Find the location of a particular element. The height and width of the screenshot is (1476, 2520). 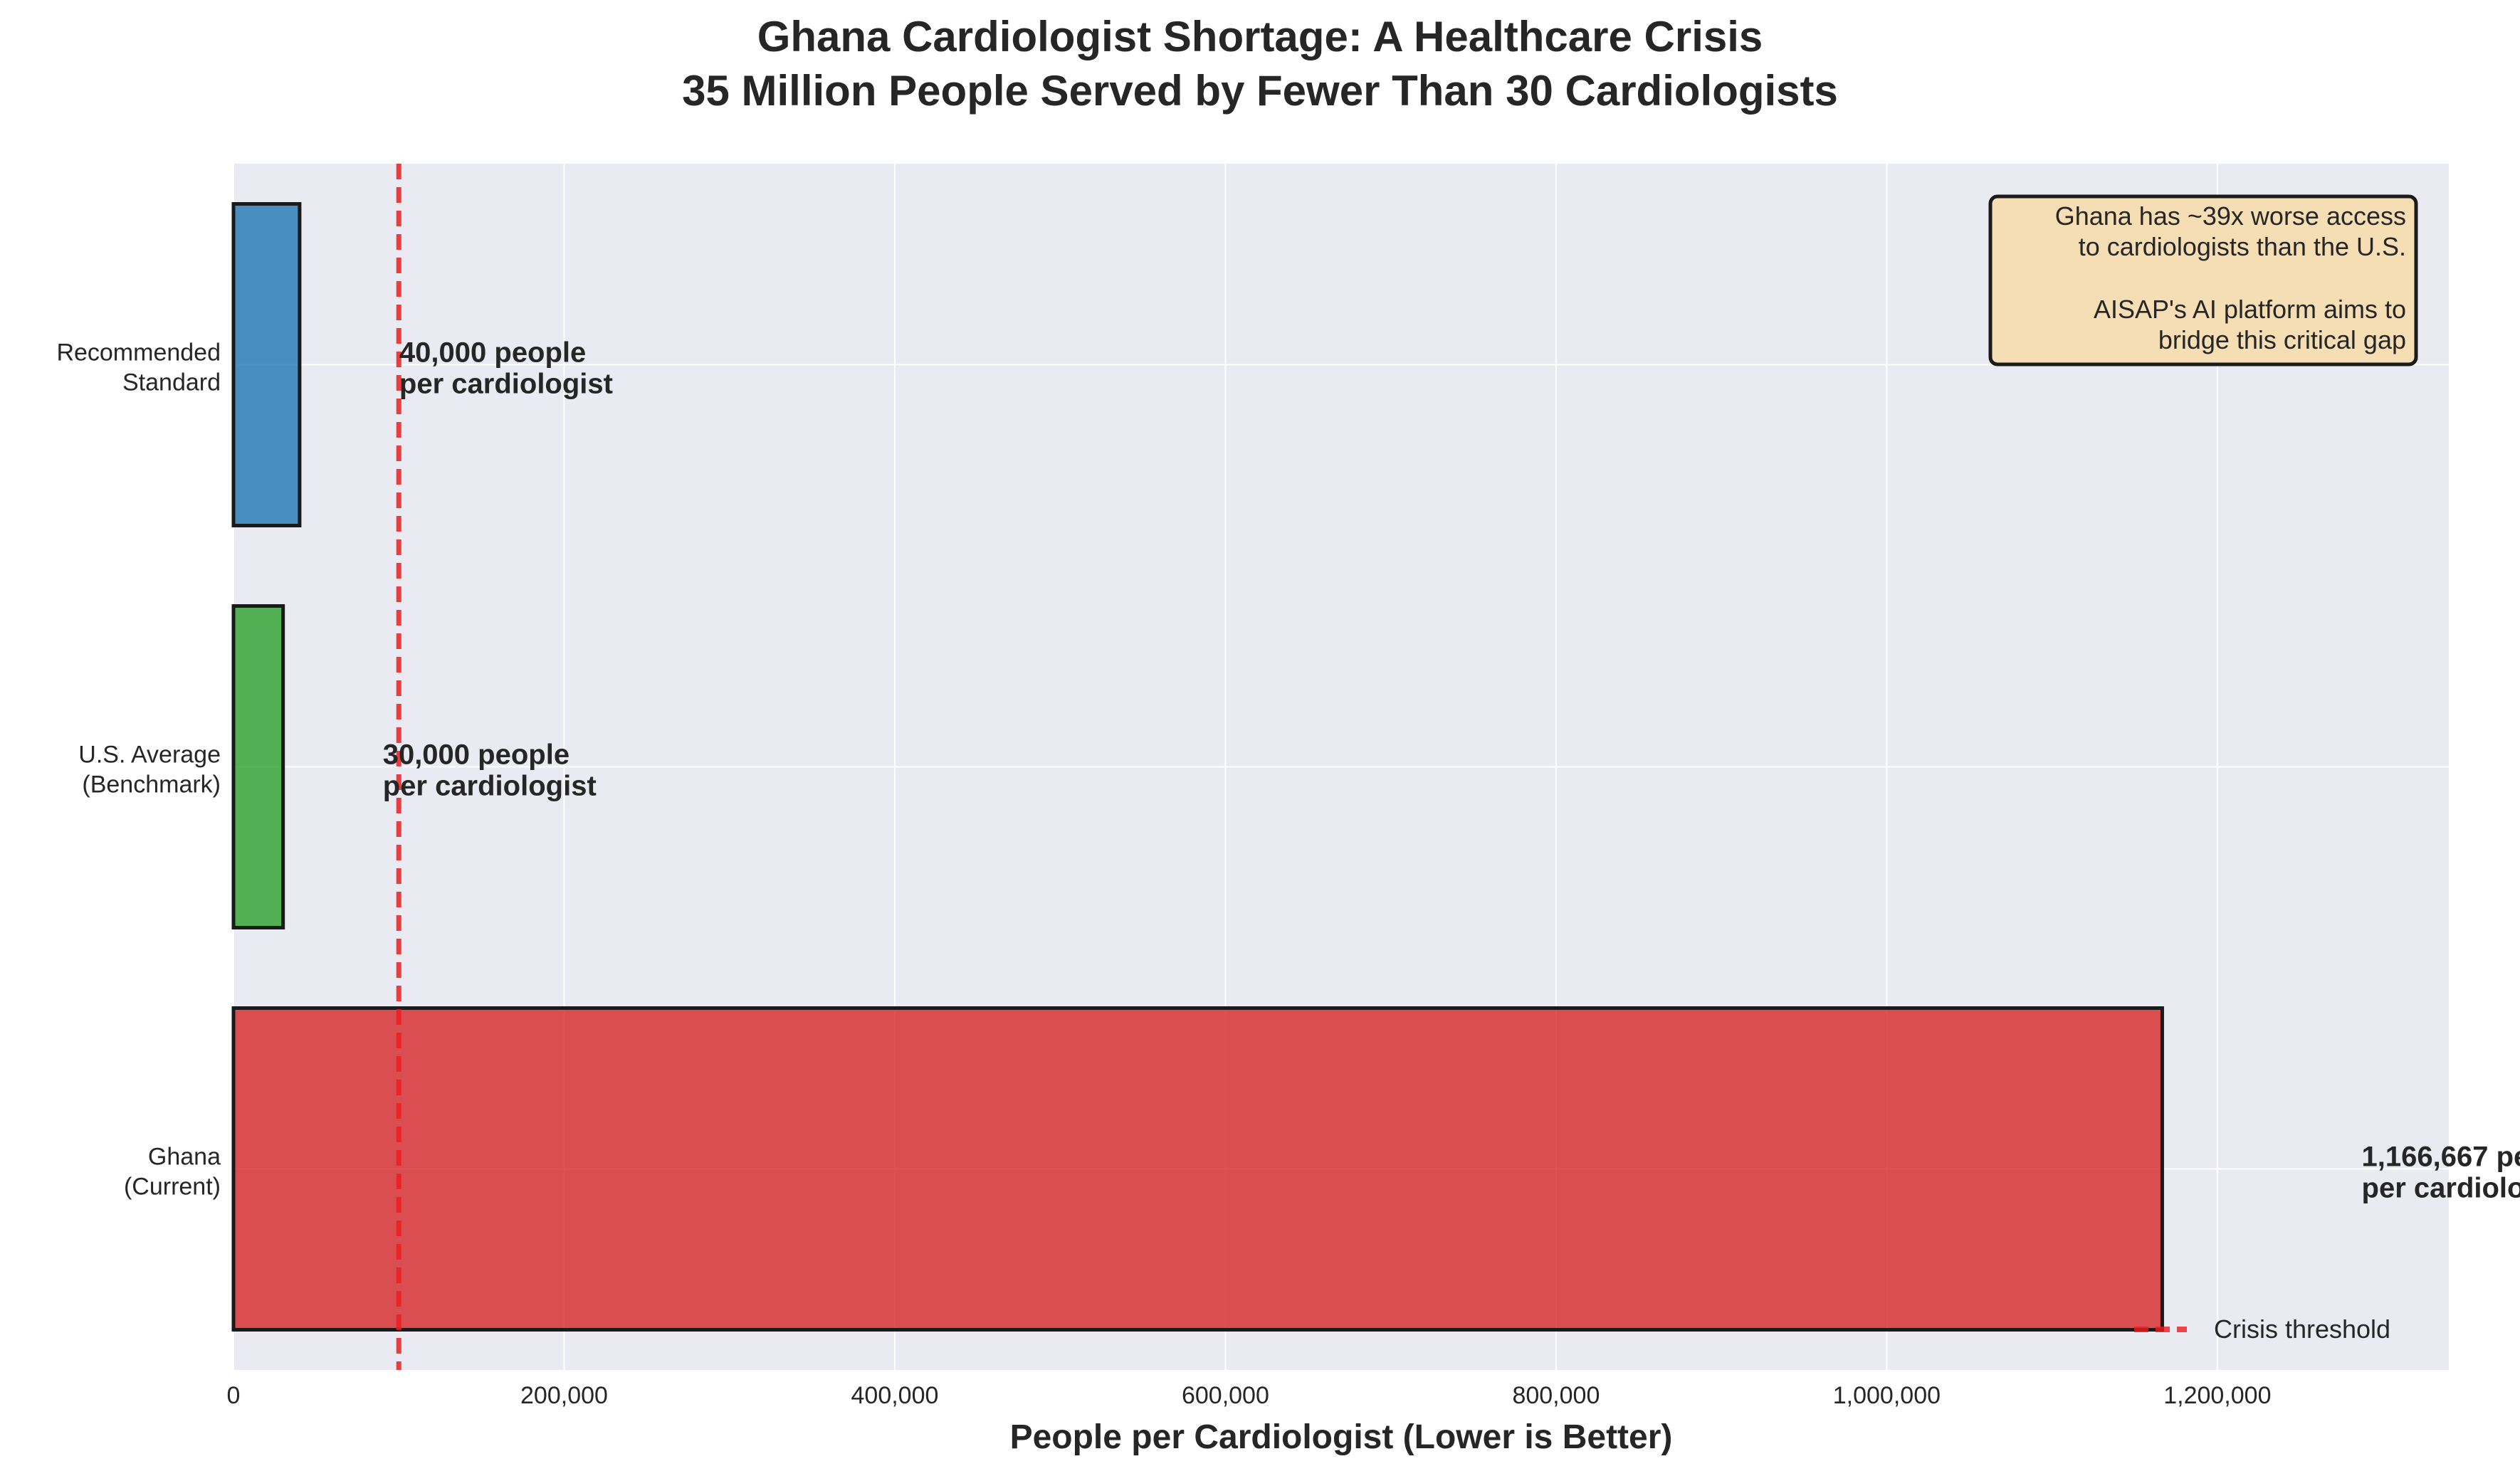

annotation-line-5: bridge this critical gap is located at coordinates (2282, 339).